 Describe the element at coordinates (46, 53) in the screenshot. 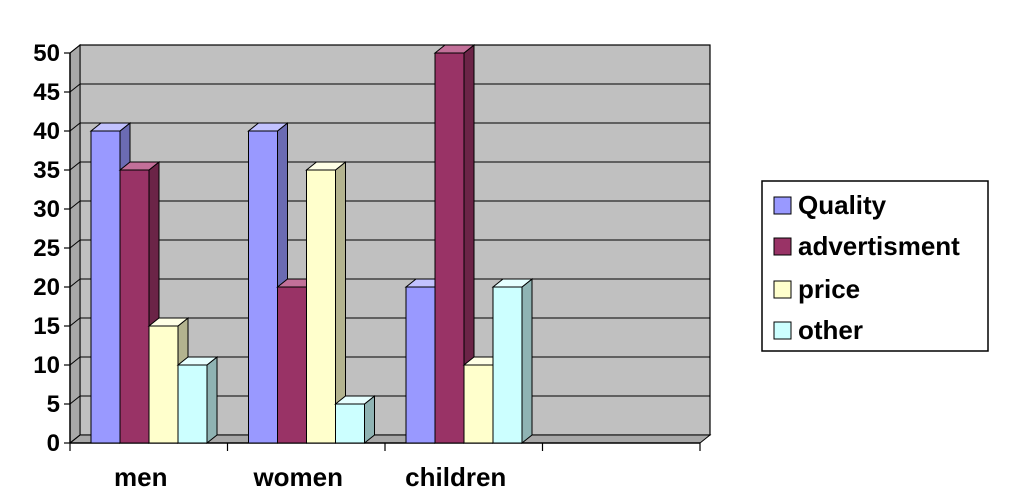

I see `y-tick-label: 50` at that location.